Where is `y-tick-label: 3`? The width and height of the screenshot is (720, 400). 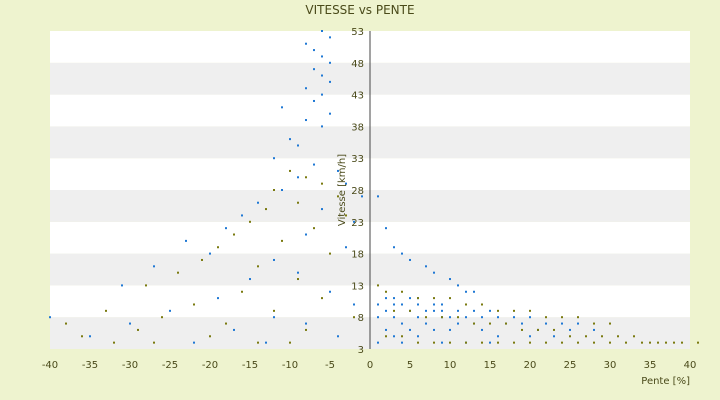 y-tick-label: 3 is located at coordinates (361, 350).